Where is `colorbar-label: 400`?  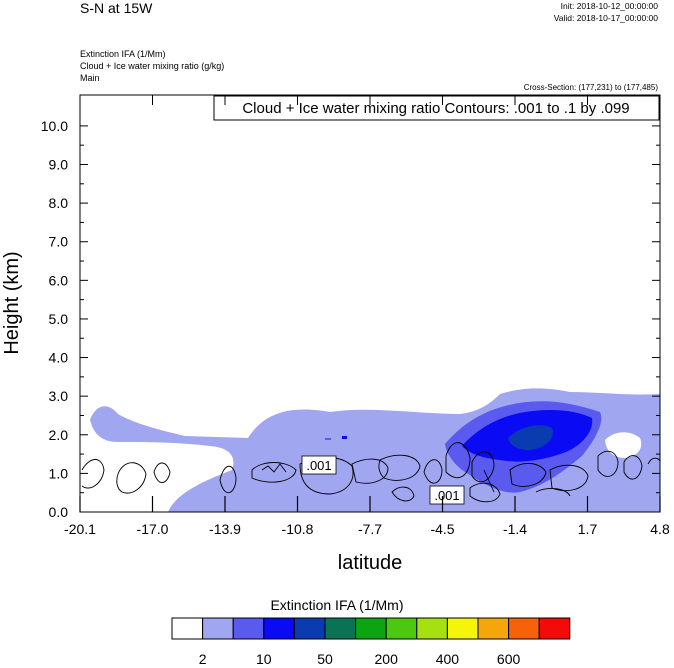 colorbar-label: 400 is located at coordinates (448, 659).